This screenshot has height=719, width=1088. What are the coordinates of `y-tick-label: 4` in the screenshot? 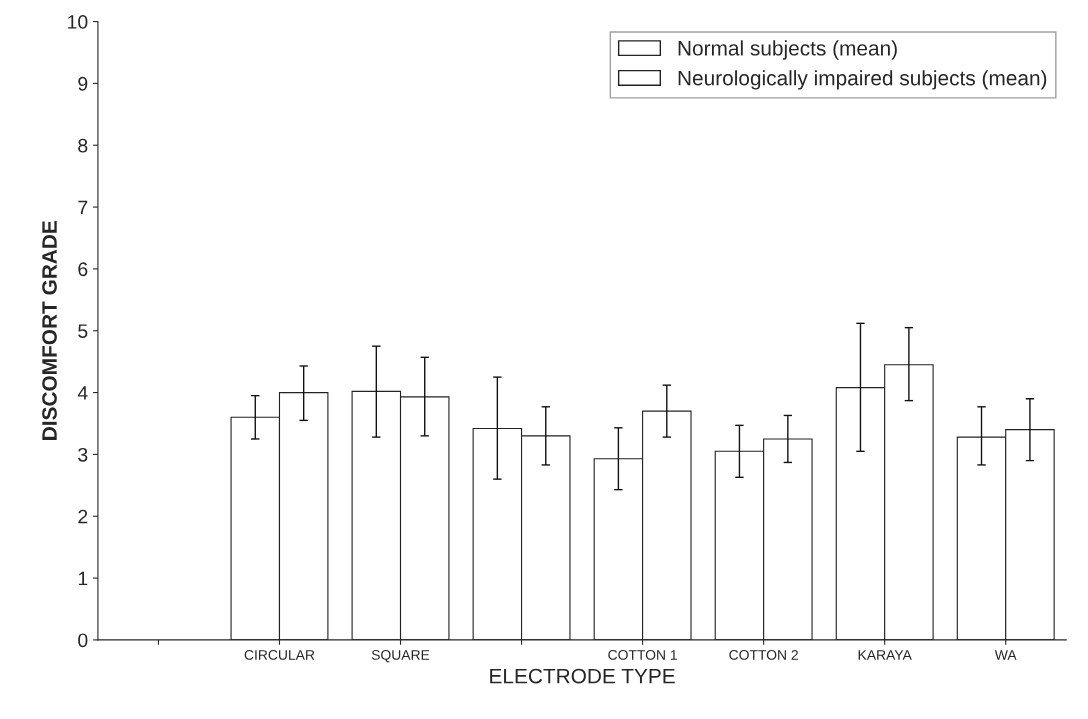 It's located at (82, 393).